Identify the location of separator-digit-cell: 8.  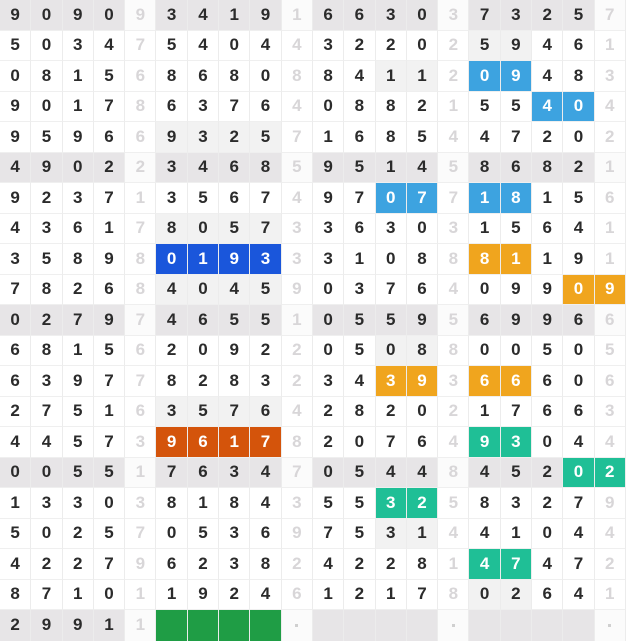
(454, 259).